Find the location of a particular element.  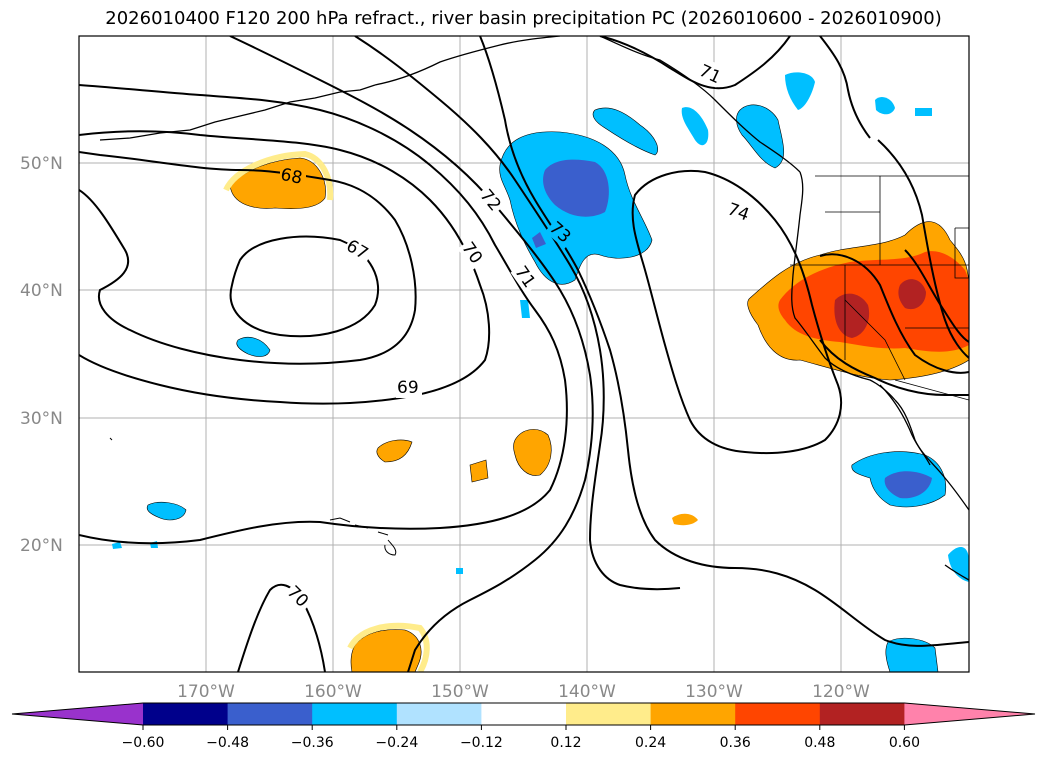

lon-label: 140°W is located at coordinates (587, 692).